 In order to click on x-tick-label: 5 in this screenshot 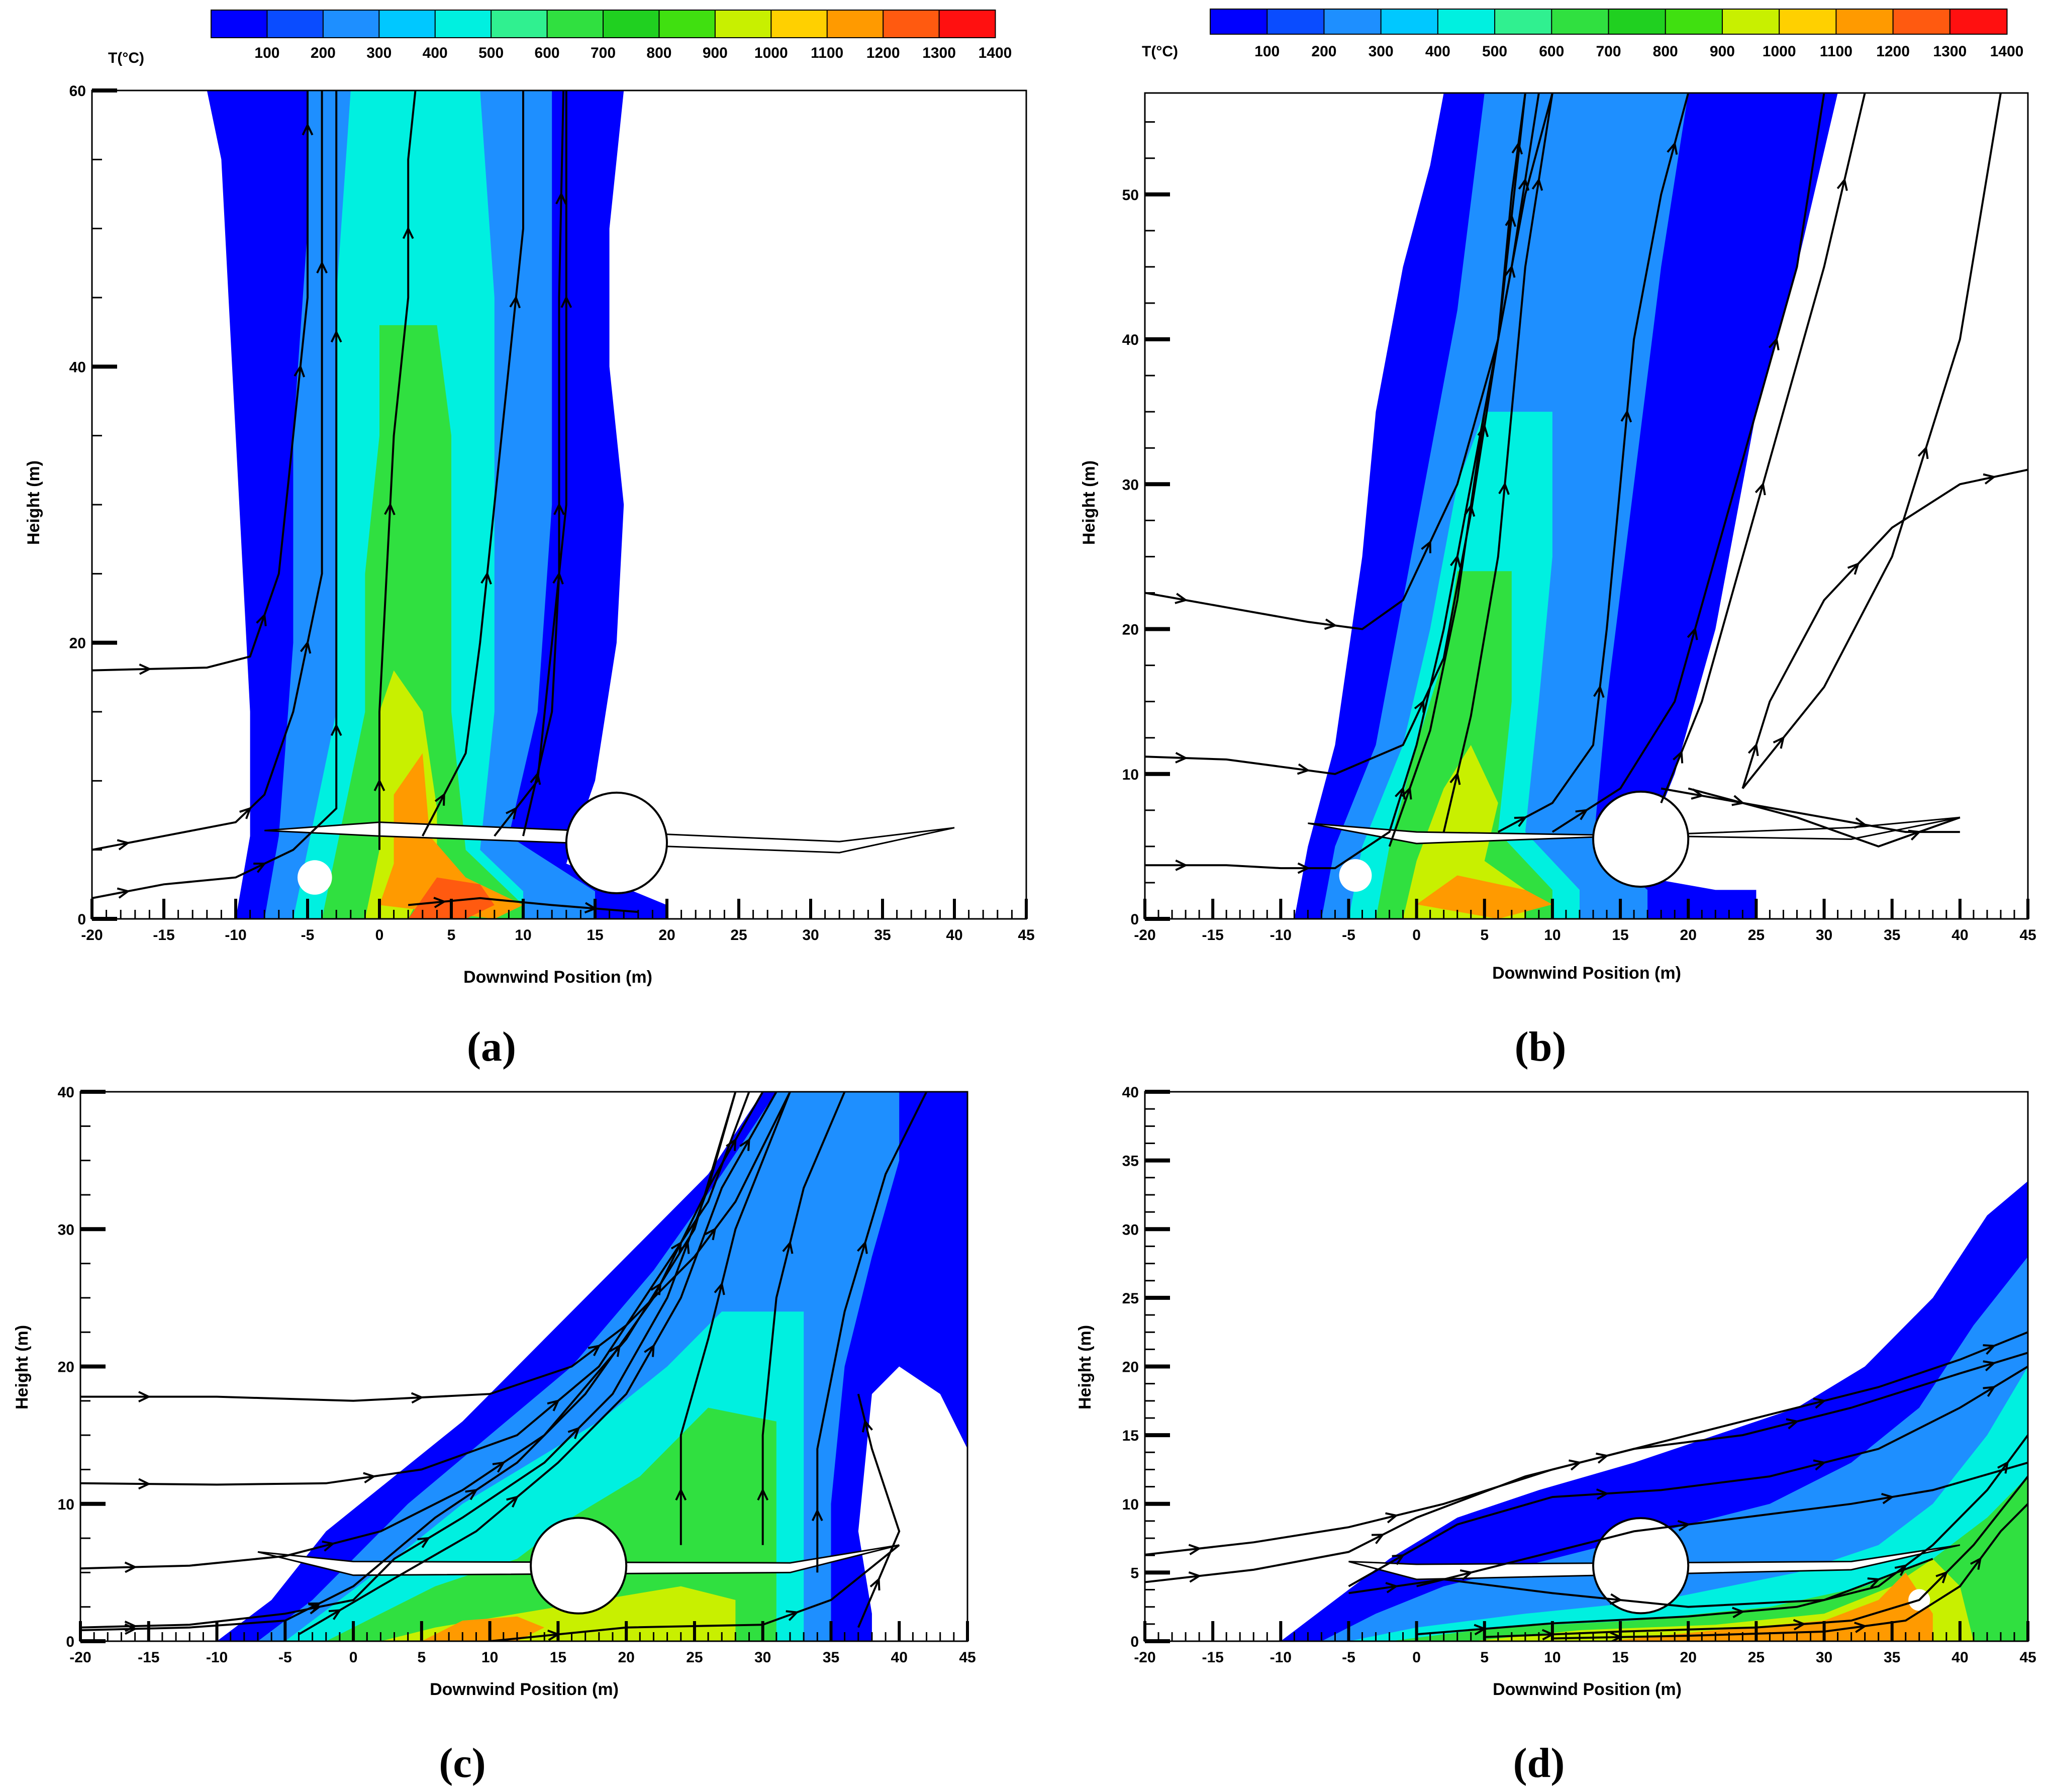, I will do `click(1484, 935)`.